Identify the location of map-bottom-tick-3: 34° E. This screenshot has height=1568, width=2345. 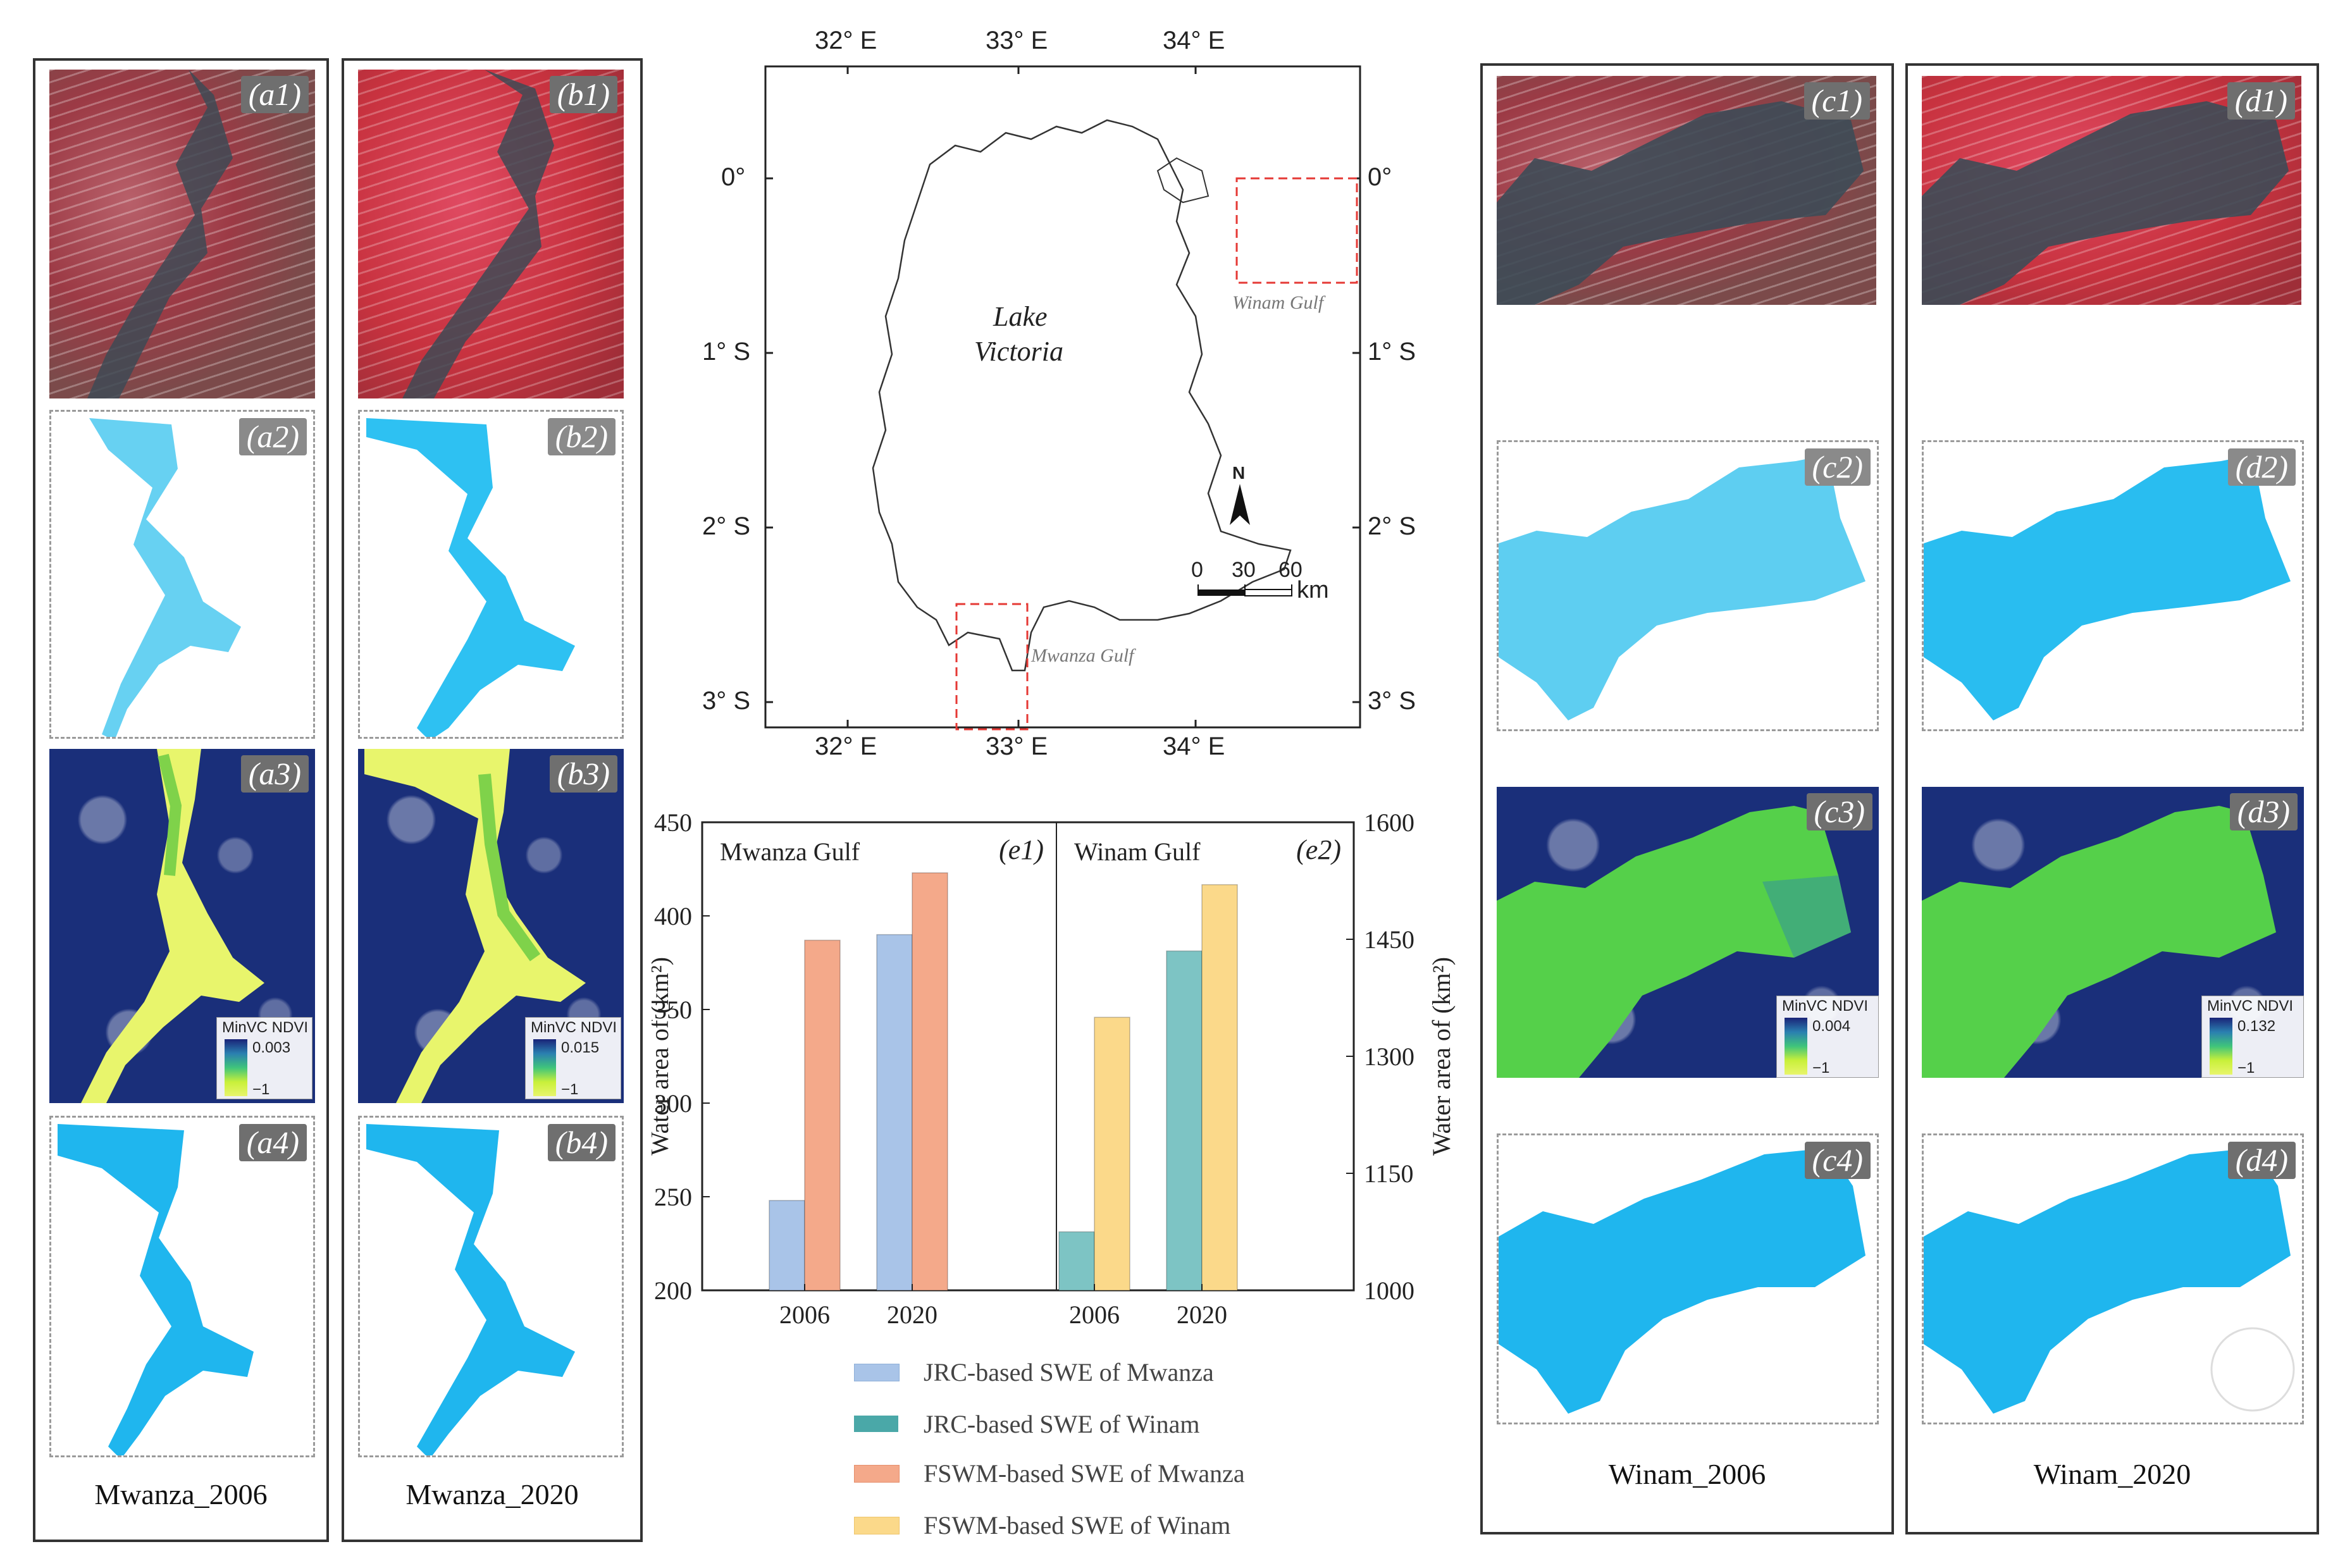
(1194, 746).